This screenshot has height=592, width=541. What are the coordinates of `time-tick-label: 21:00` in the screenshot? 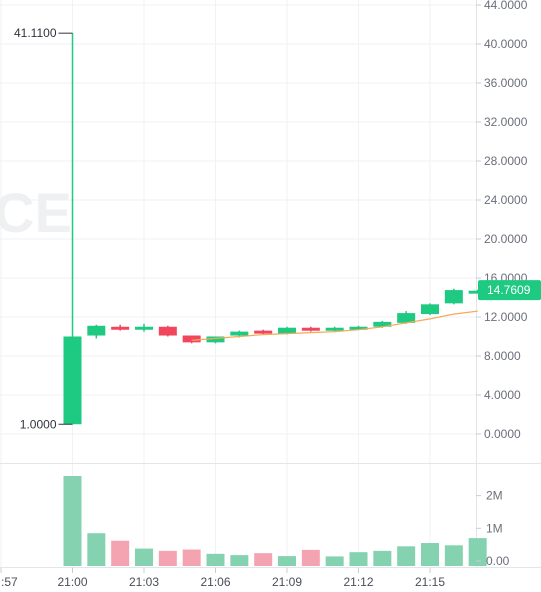 It's located at (72, 582).